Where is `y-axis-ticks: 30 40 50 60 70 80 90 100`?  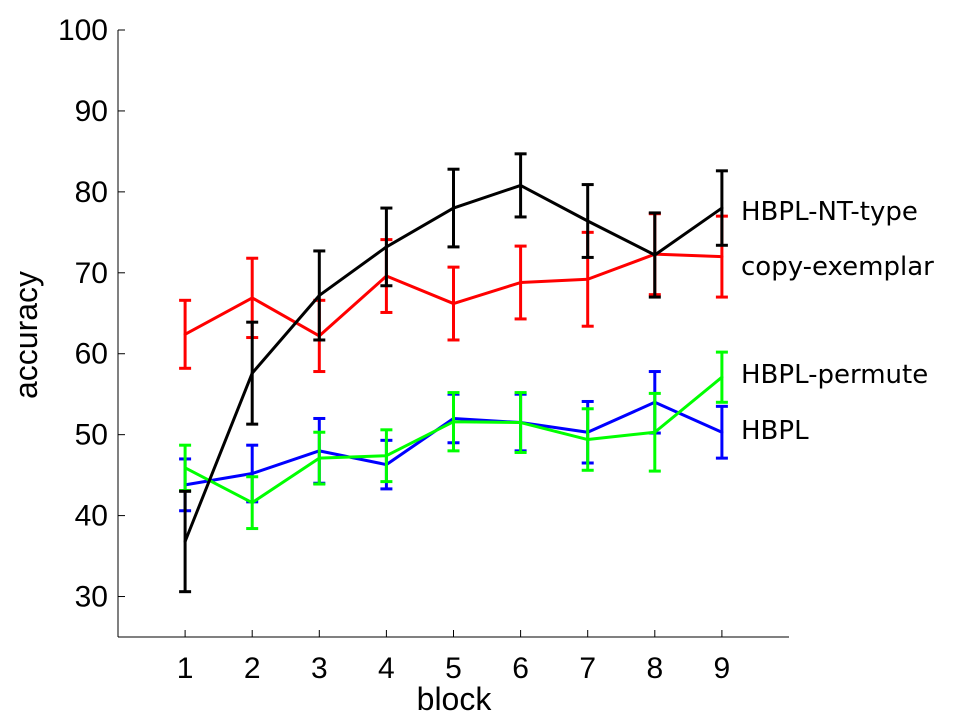 y-axis-ticks: 30 40 50 60 70 80 90 100 is located at coordinates (91, 314).